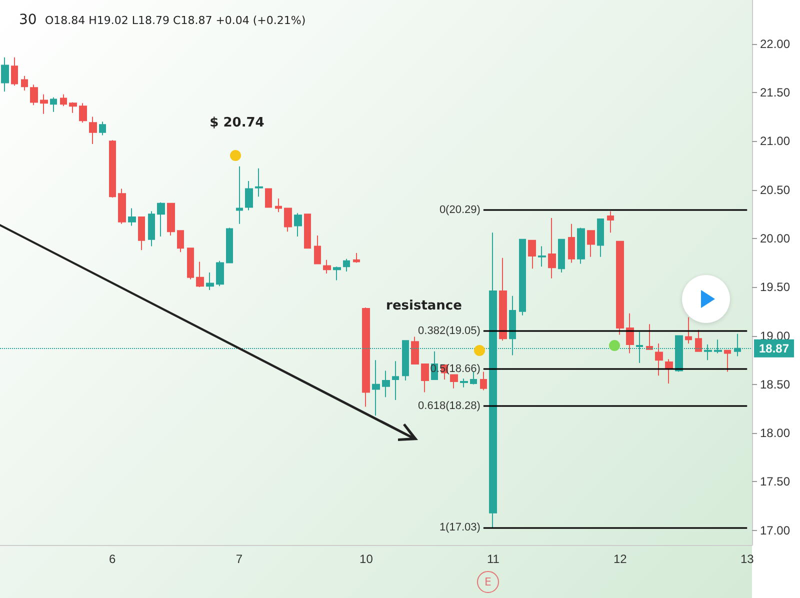 Image resolution: width=800 pixels, height=598 pixels. Describe the element at coordinates (459, 210) in the screenshot. I see `ref-line-label: 0(20.29)` at that location.